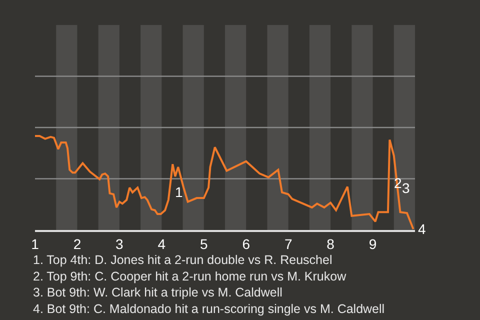 The image size is (480, 320). What do you see at coordinates (422, 229) in the screenshot?
I see `annotation: 4` at bounding box center [422, 229].